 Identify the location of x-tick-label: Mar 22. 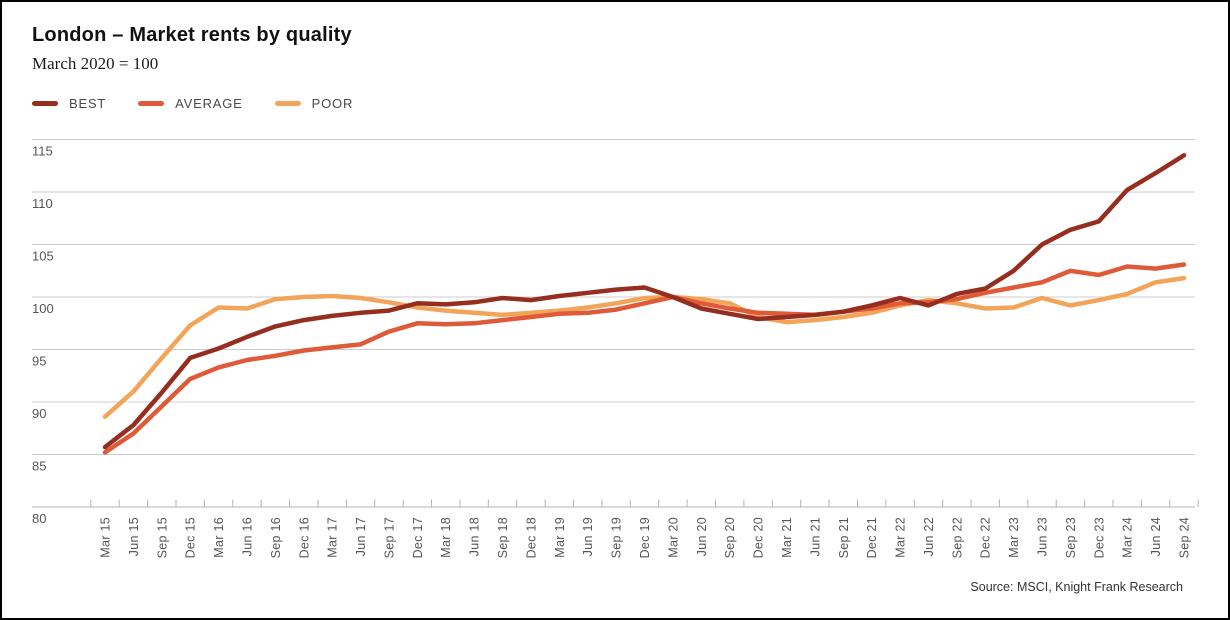
(901, 537).